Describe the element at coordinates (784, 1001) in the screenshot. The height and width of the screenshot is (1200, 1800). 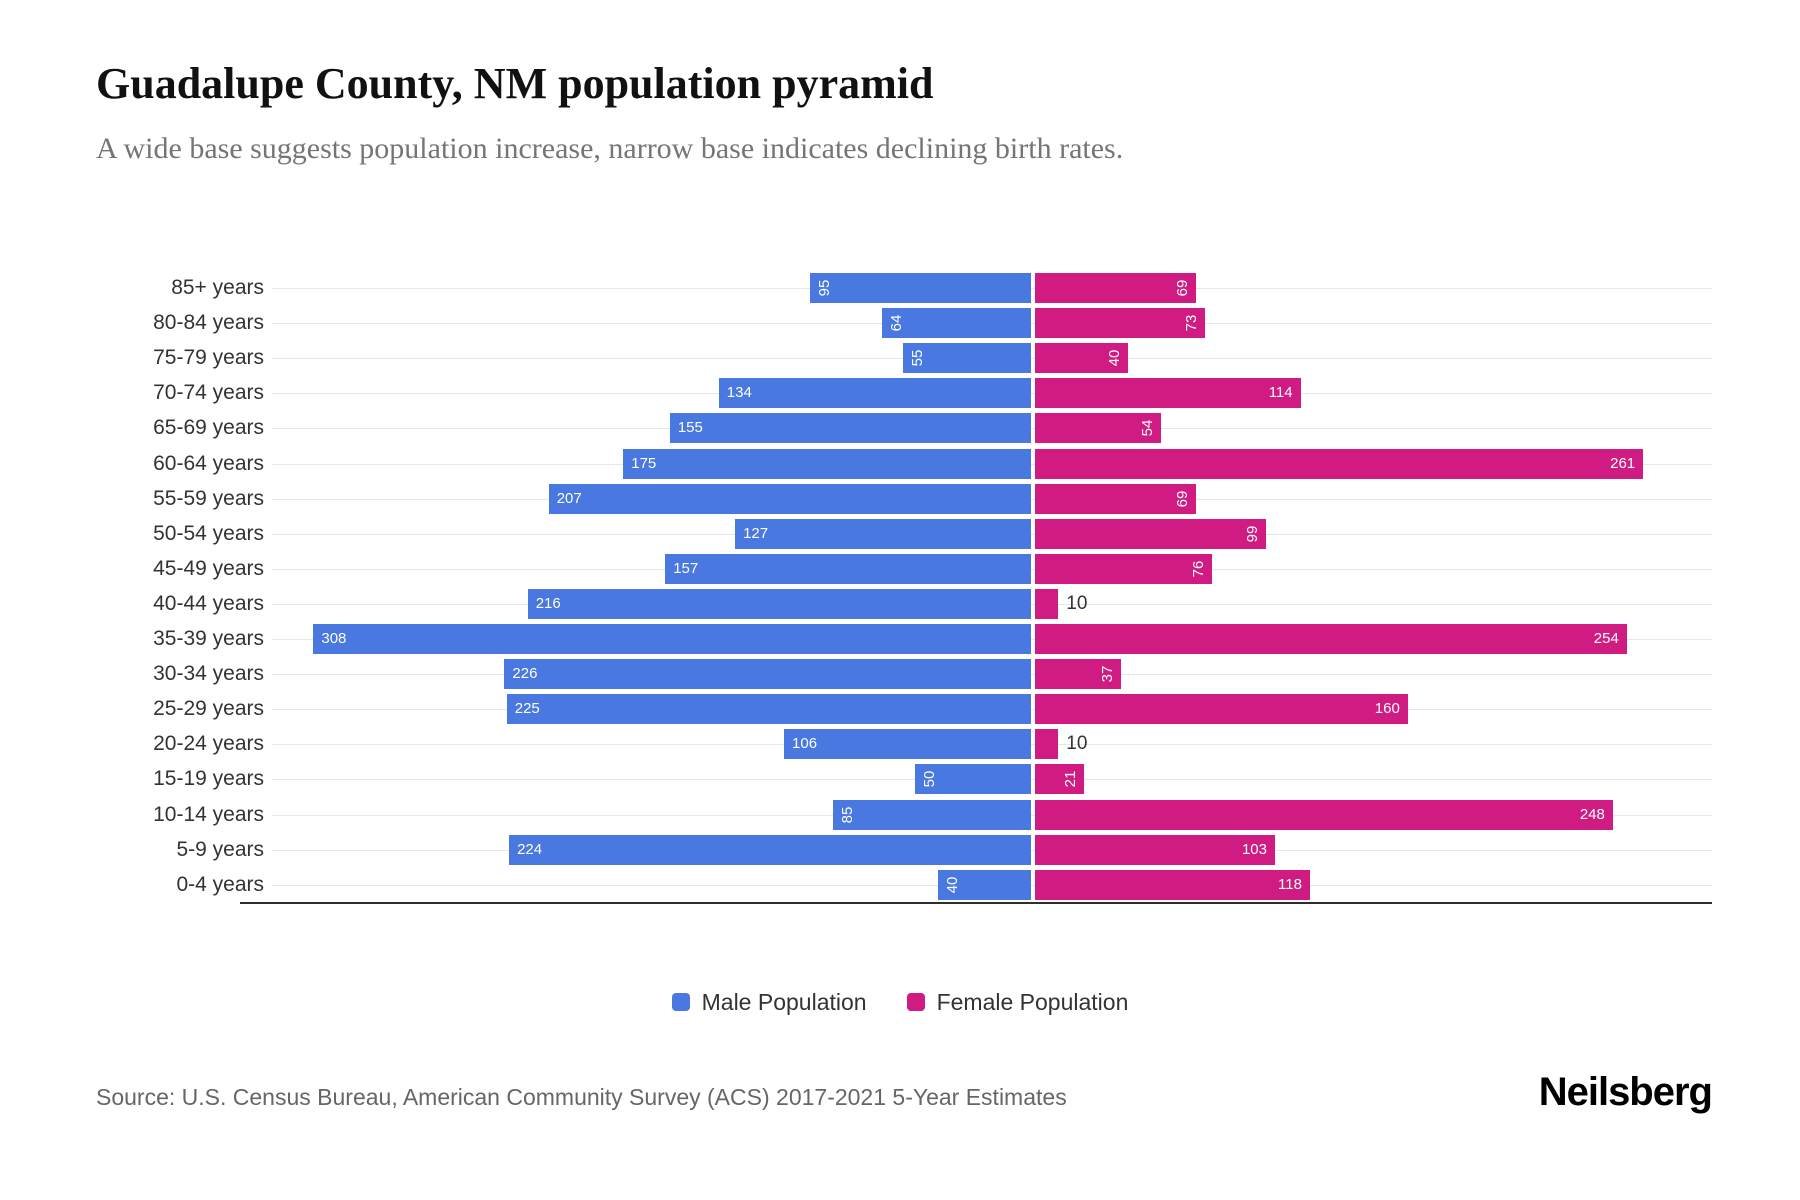
I see `male-legend-label: Male Population` at that location.